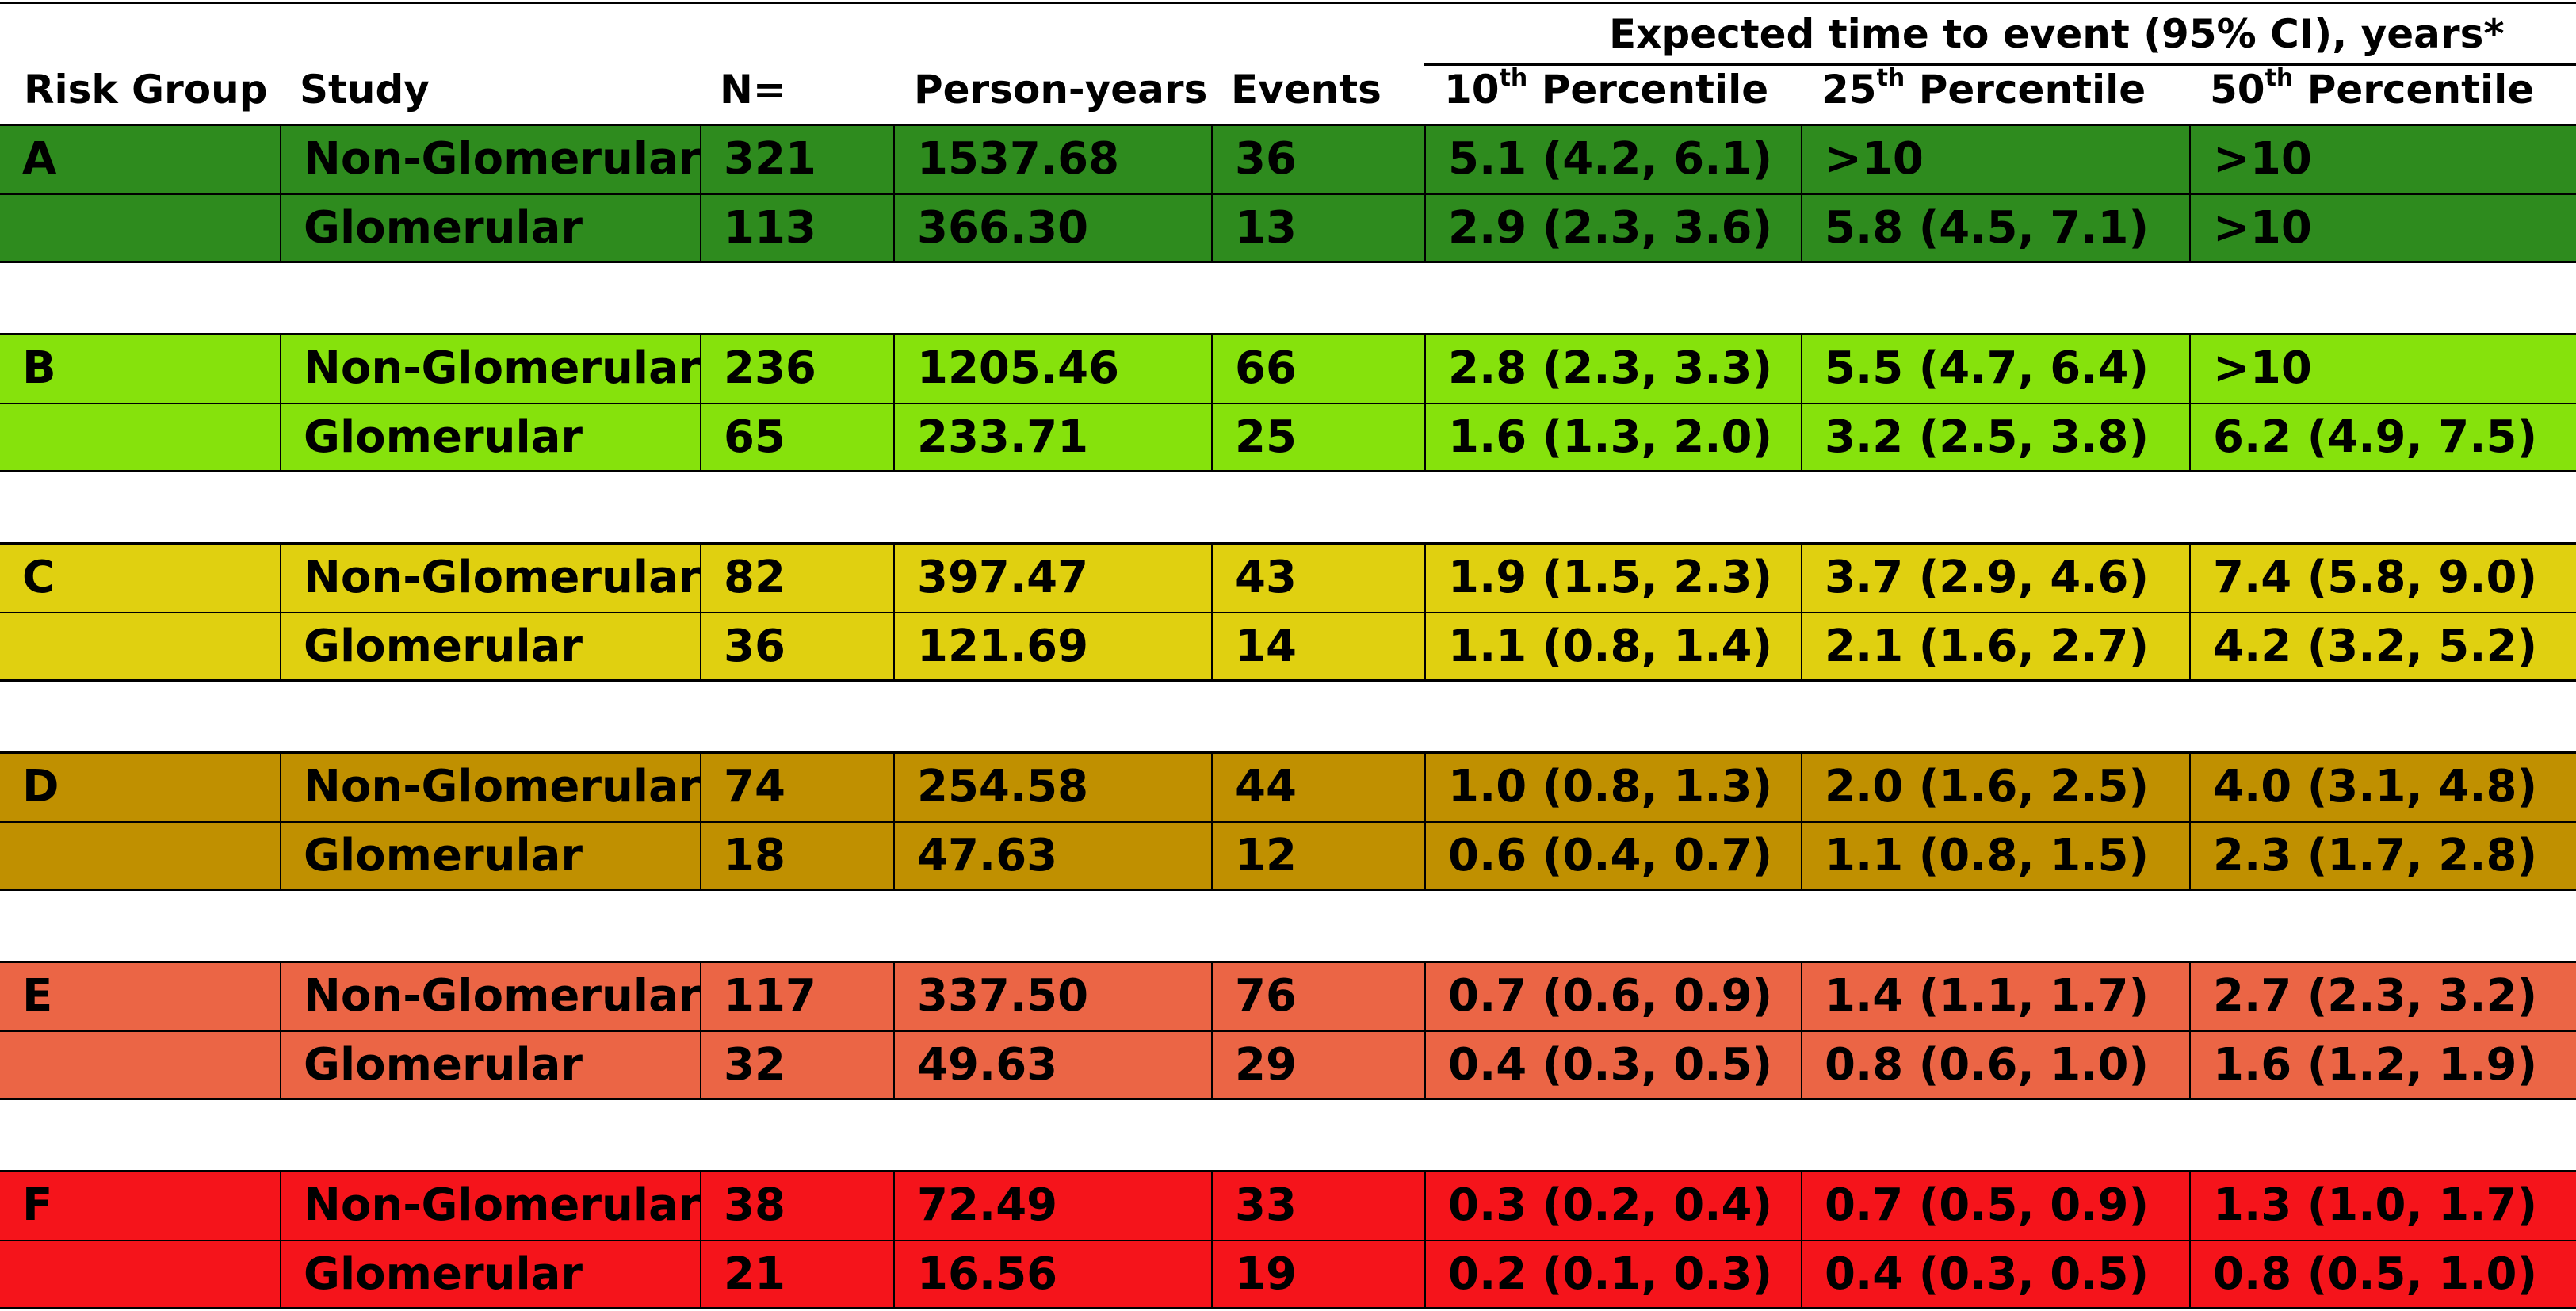  Describe the element at coordinates (2382, 1274) in the screenshot. I see `cell-p50: 0.8 (0.5, 1.0)` at that location.